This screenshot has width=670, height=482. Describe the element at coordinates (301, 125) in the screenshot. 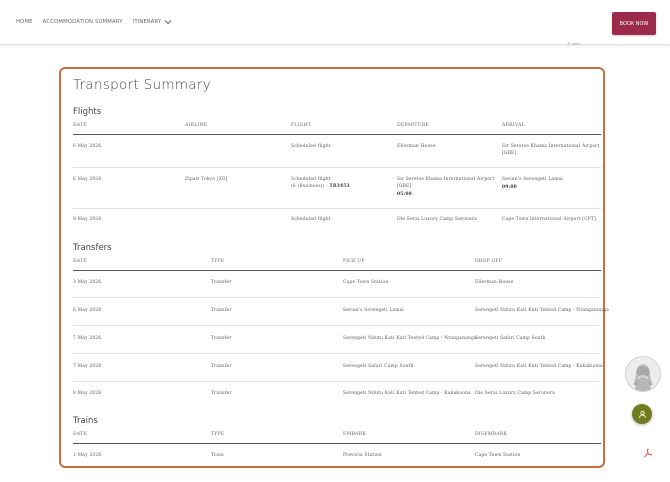

I see `col-flight: FLIGHT` at that location.